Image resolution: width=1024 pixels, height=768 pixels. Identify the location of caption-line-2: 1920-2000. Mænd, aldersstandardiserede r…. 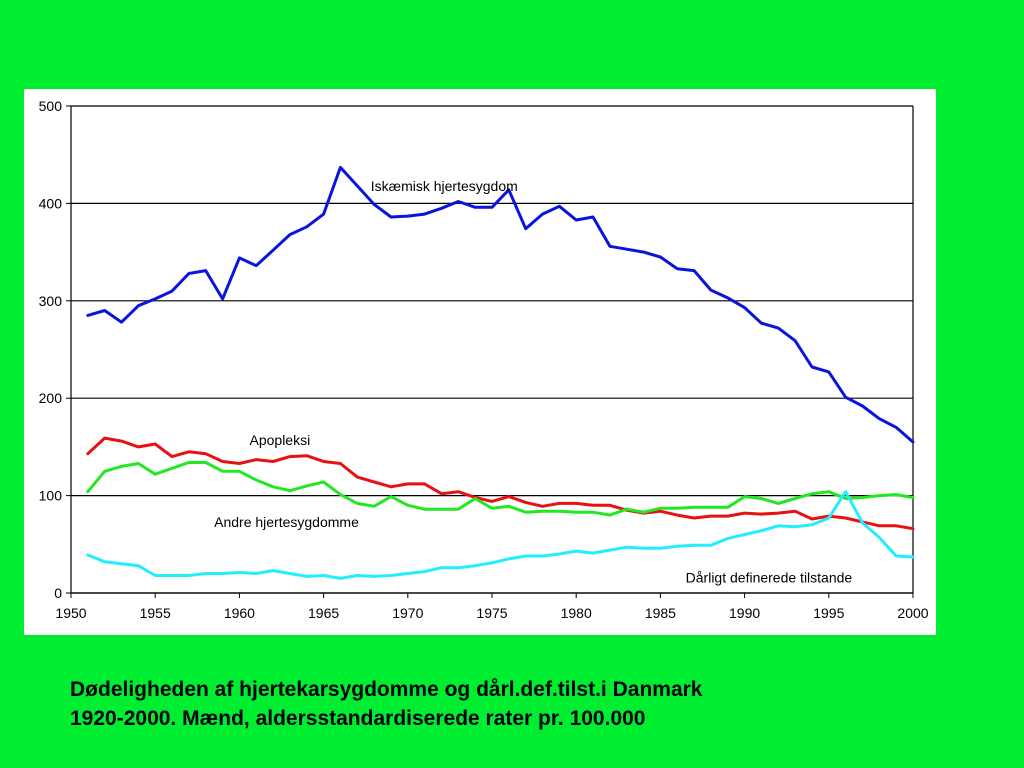
(358, 718).